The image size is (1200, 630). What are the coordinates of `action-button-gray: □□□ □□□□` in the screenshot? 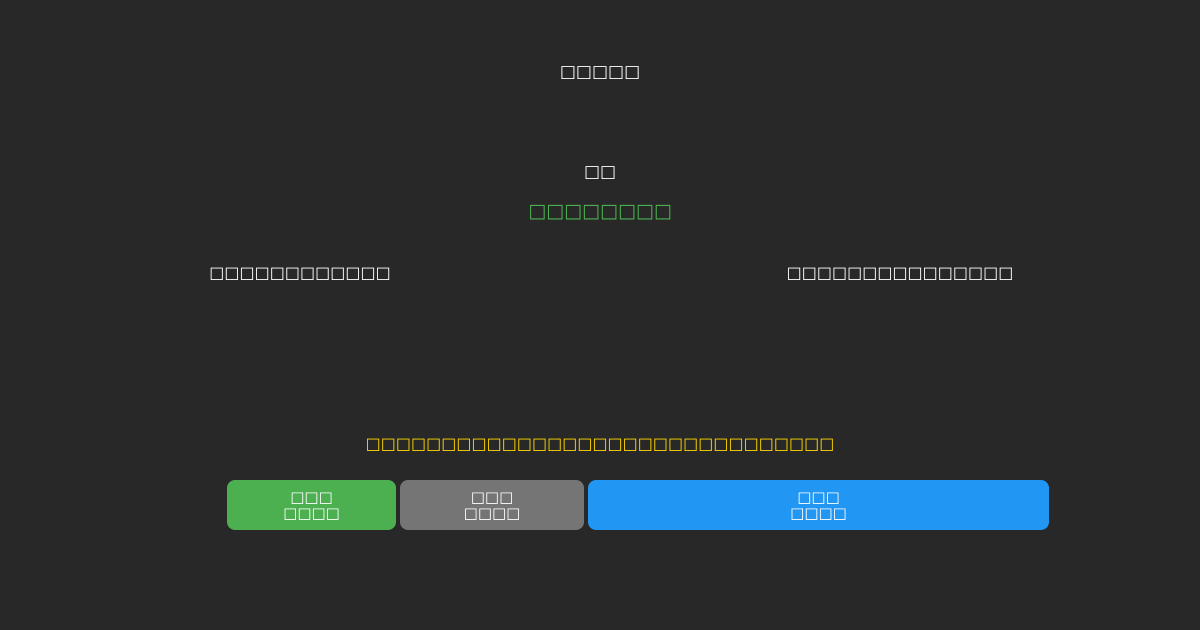 It's located at (492, 505).